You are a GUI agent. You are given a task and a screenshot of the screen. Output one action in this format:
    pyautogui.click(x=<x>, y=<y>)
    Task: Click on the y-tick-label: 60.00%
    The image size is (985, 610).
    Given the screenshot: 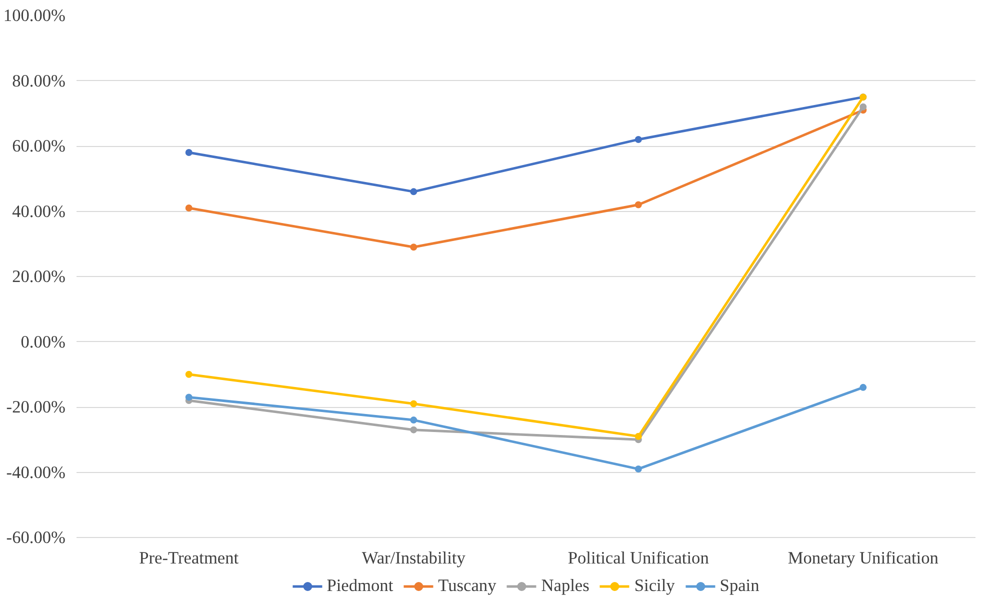 What is the action you would take?
    pyautogui.click(x=39, y=146)
    